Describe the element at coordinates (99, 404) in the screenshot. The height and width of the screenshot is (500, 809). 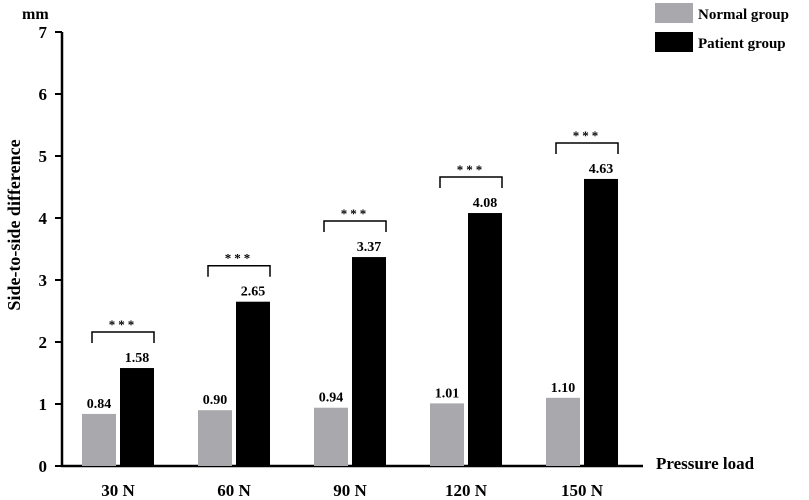
I see `value-label-normal: 0.84` at that location.